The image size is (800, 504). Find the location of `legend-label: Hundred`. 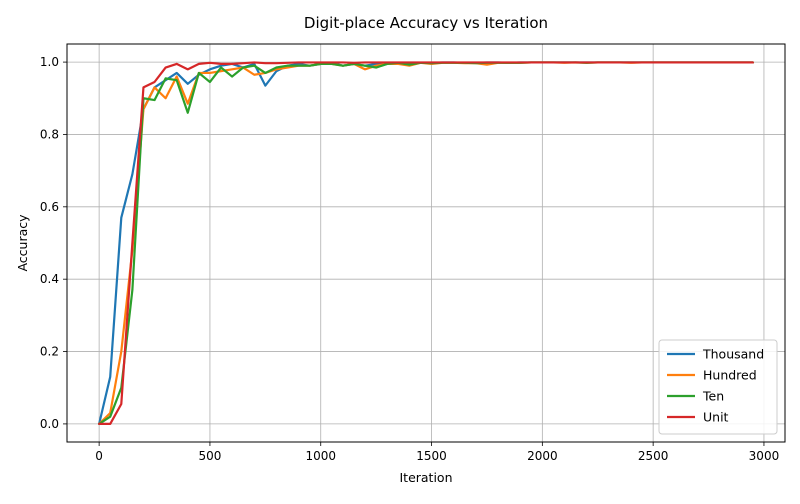

legend-label: Hundred is located at coordinates (730, 375).